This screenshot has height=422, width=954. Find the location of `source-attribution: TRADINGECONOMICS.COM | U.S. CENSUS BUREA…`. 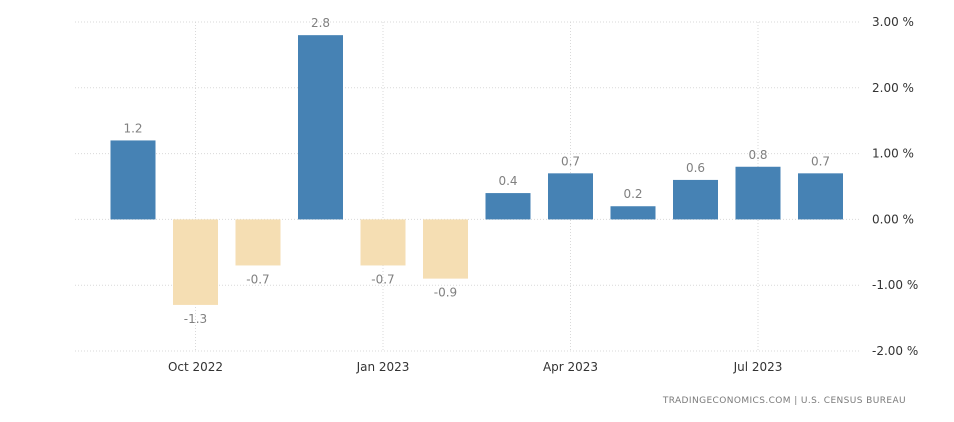

source-attribution: TRADINGECONOMICS.COM | U.S. CENSUS BUREA… is located at coordinates (784, 401).